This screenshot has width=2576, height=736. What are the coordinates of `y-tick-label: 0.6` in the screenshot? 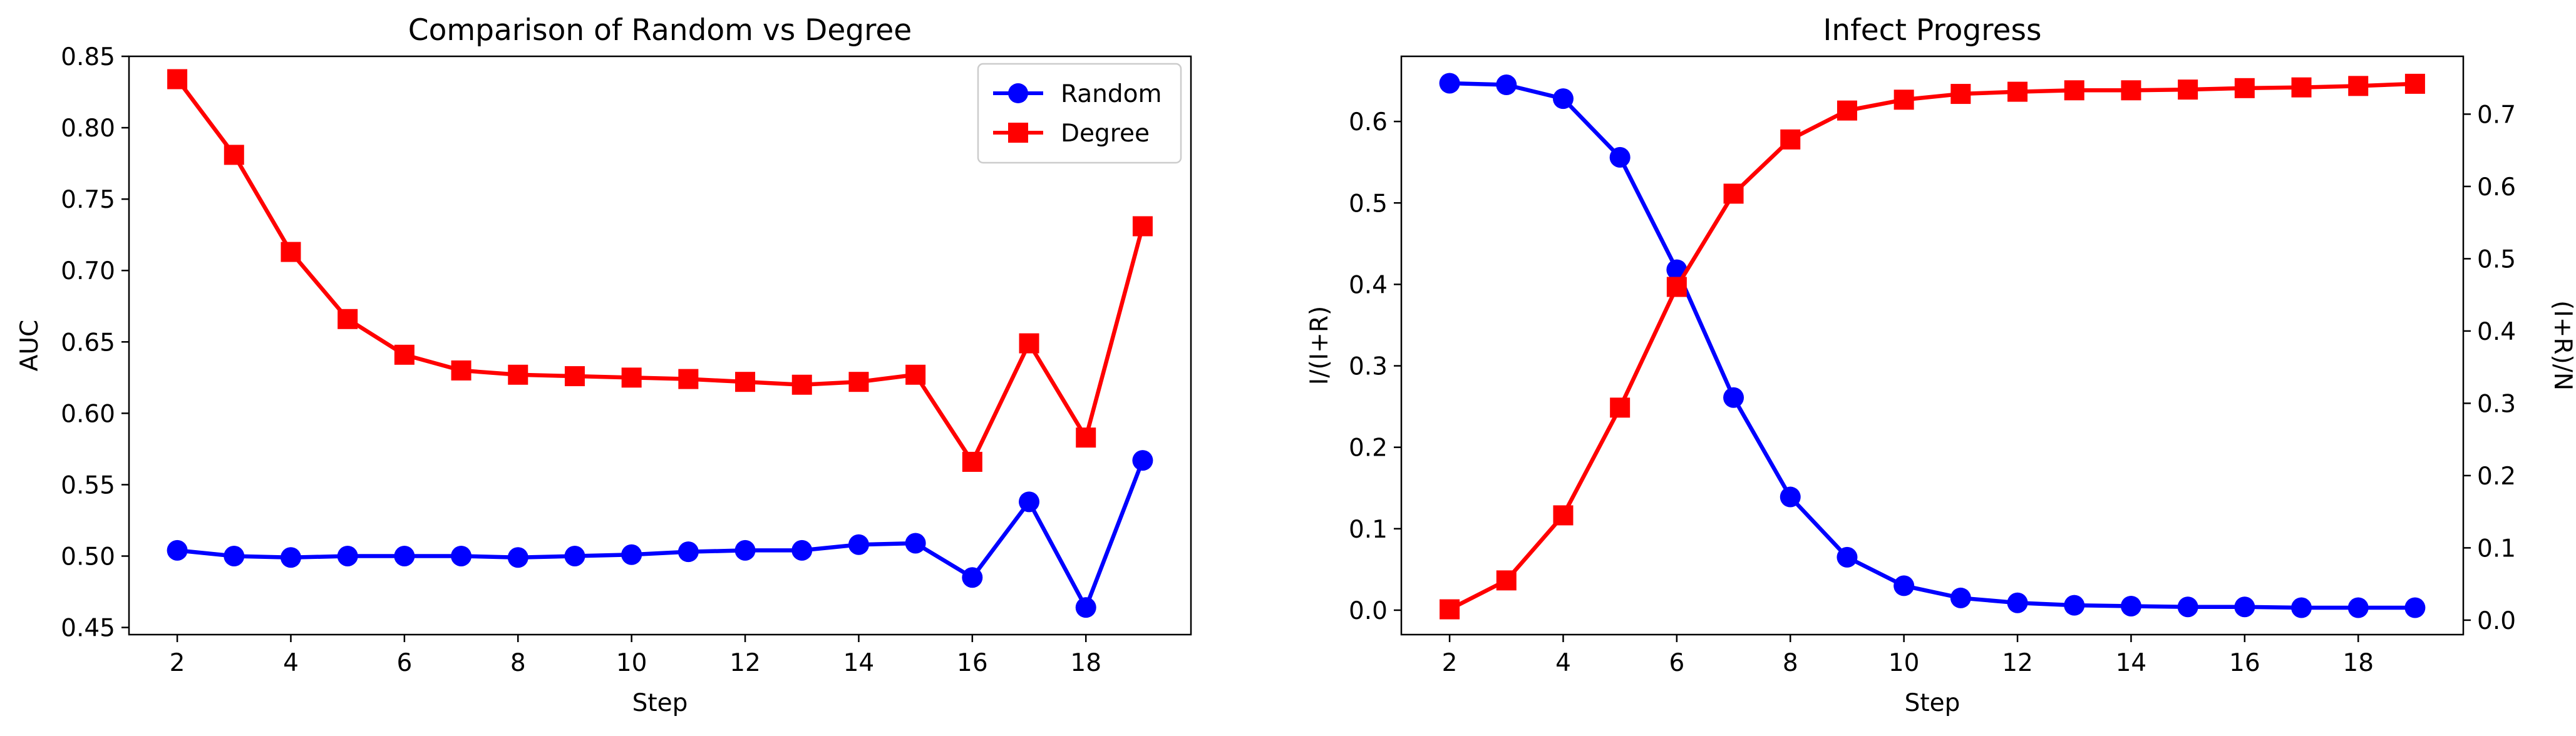 It's located at (1368, 122).